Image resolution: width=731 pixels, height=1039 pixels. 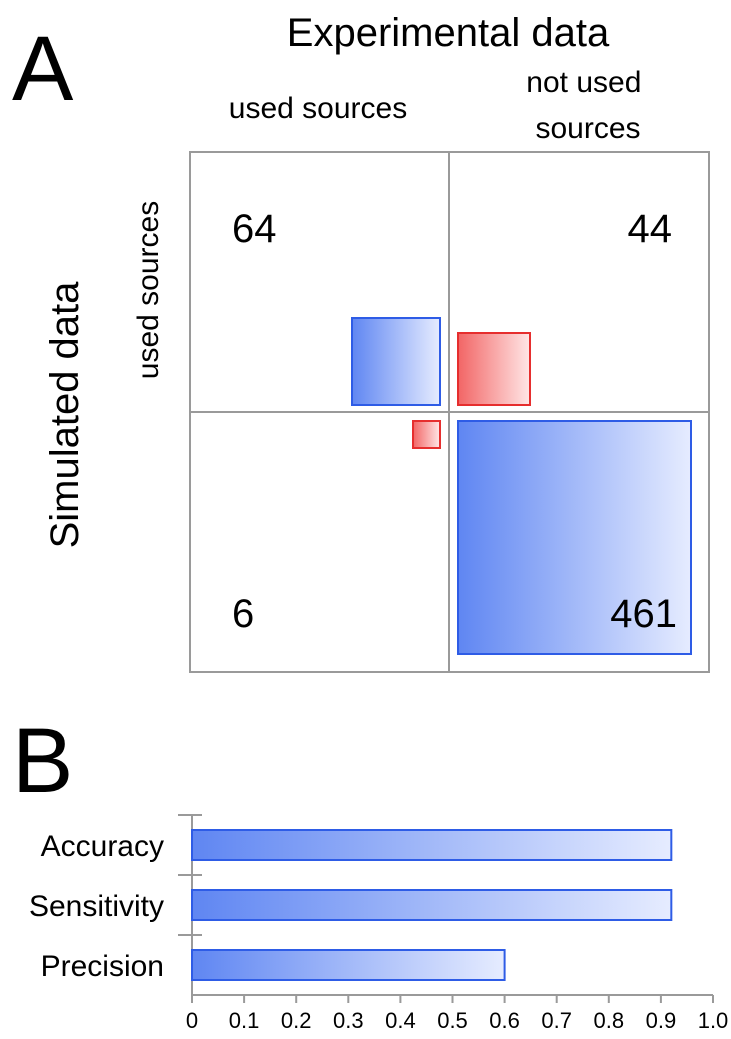 What do you see at coordinates (713, 1020) in the screenshot?
I see `x-tick-label: 1.0` at bounding box center [713, 1020].